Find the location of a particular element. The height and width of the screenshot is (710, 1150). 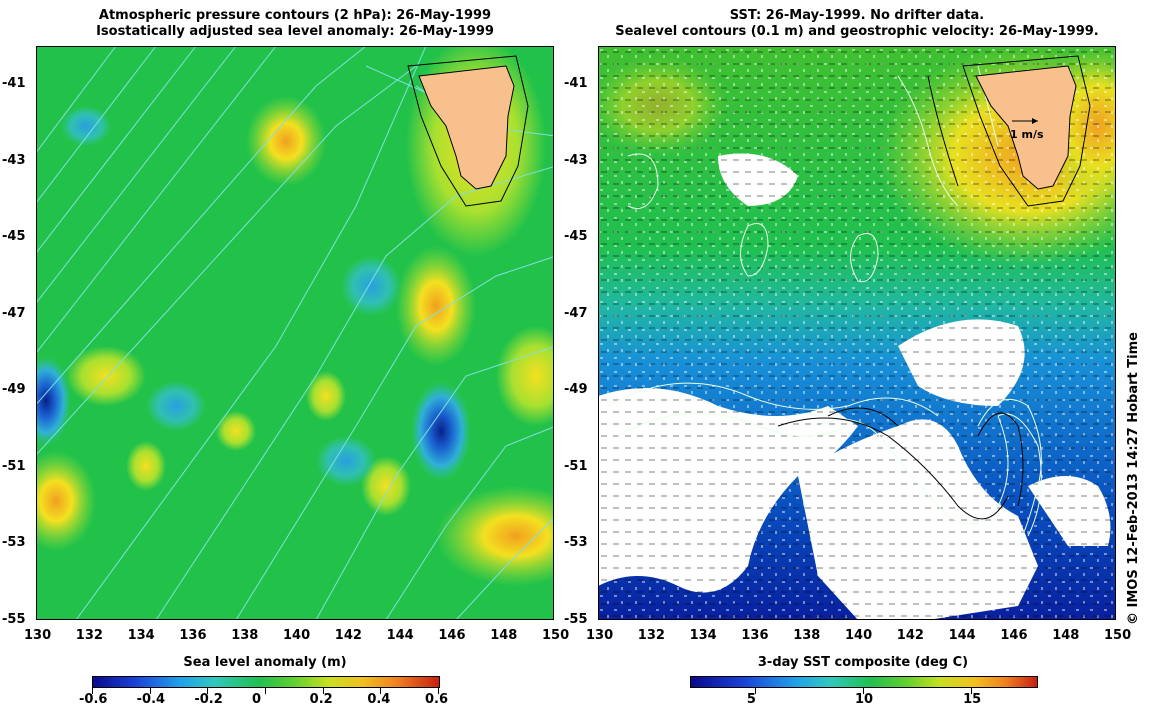

left-x-tick-label: 136 is located at coordinates (193, 635).